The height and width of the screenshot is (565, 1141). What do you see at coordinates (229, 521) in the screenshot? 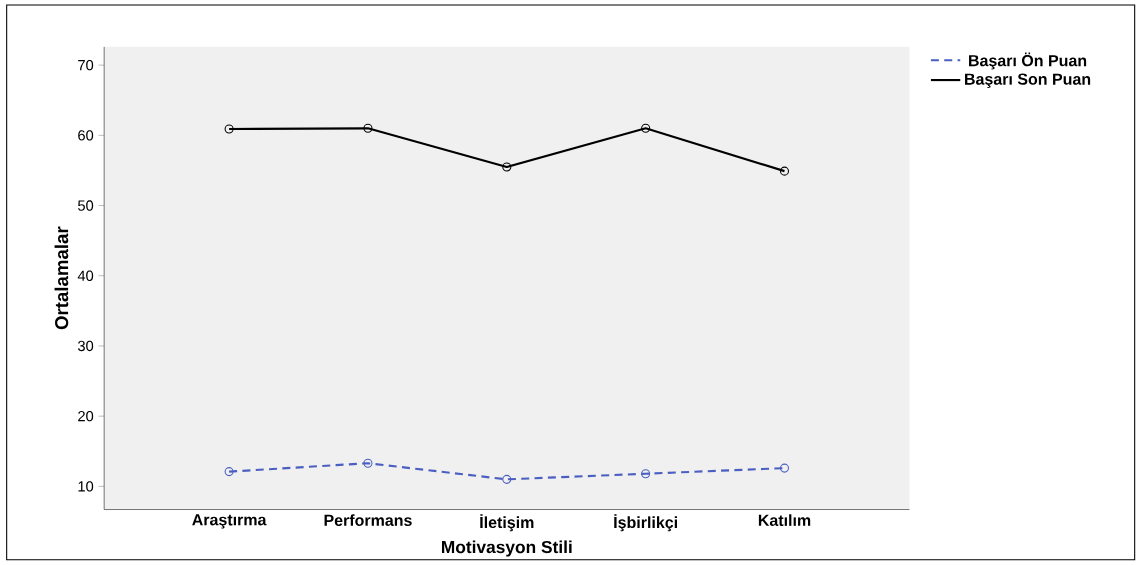
I see `x-tick-label: Araştırma` at bounding box center [229, 521].